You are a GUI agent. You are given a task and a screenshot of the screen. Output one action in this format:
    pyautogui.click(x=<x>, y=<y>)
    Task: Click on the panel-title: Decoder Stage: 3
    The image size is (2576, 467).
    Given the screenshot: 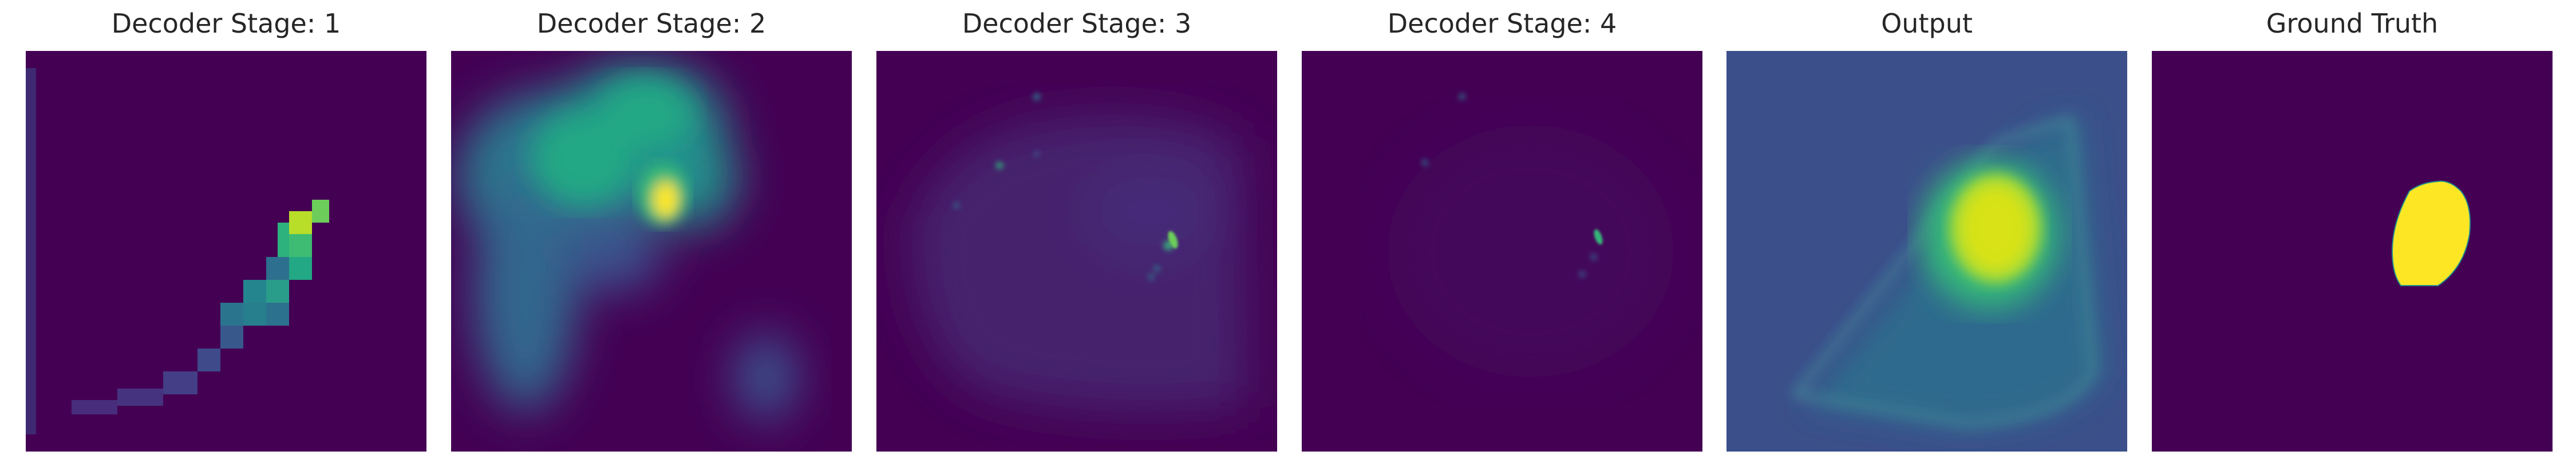 What is the action you would take?
    pyautogui.click(x=1076, y=23)
    